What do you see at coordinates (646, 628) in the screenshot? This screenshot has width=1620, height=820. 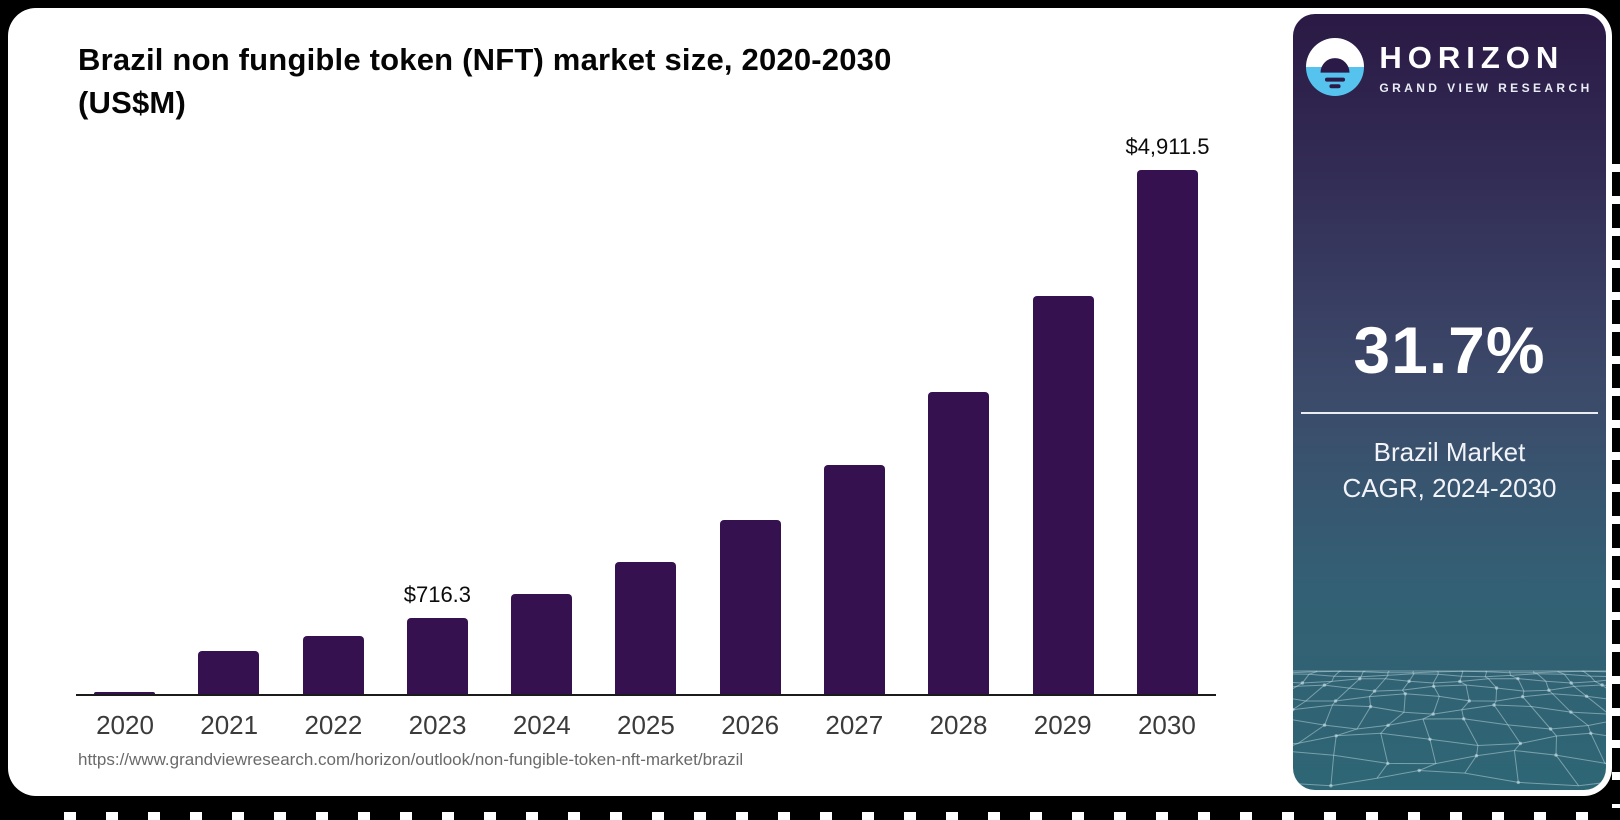 I see `bar-2025` at bounding box center [646, 628].